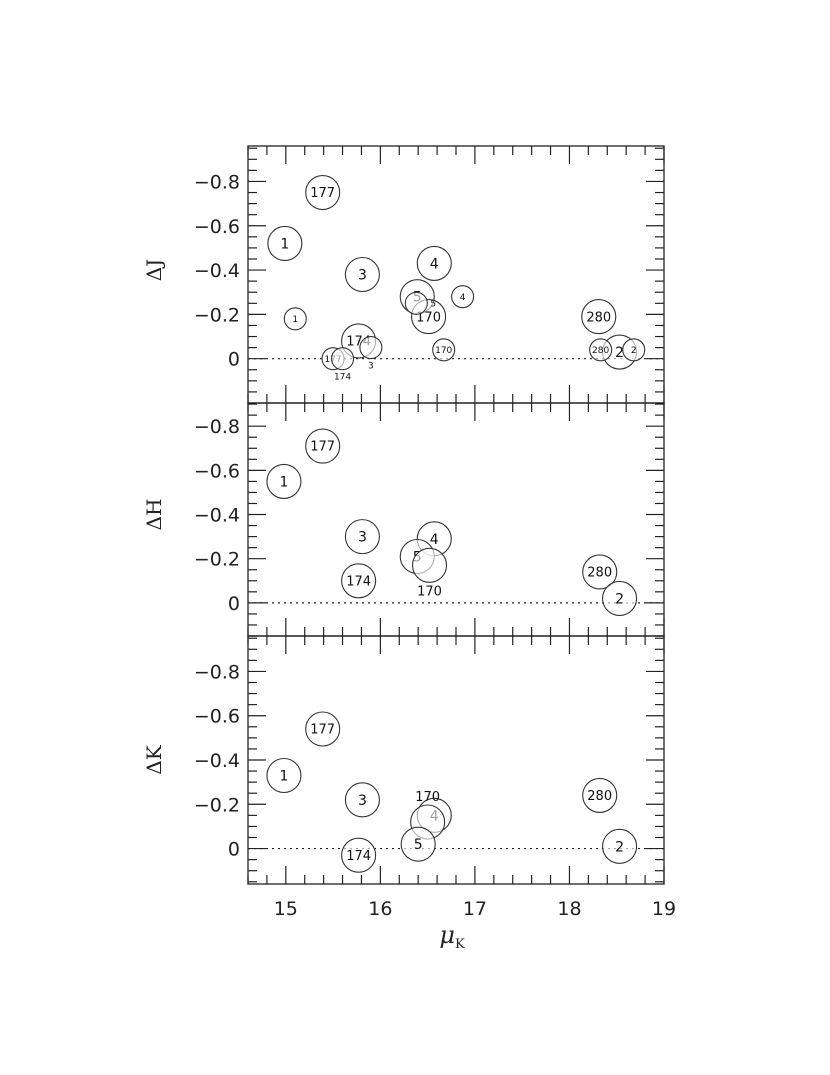 Image resolution: width=830 pixels, height=1075 pixels. I want to click on panel-2: −0.8−0.6−0.4−0.20ΔK17713417051742802, so click(403, 760).